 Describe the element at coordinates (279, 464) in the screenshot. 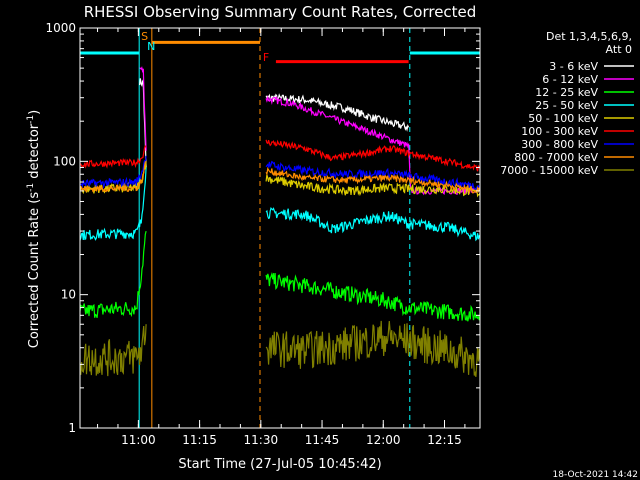

I see `x-axis-label: Start Time (27-Jul-05 10:45:42)` at that location.